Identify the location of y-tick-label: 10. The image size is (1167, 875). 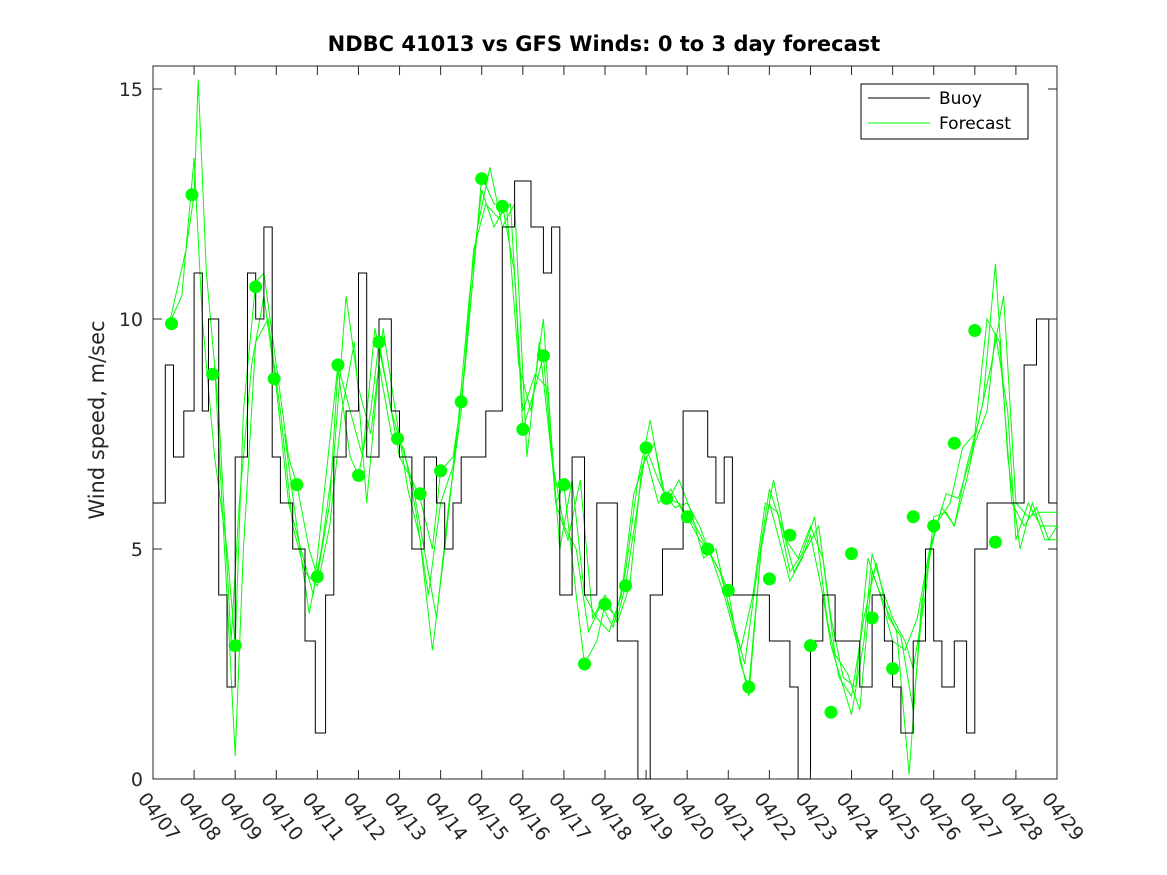
(131, 320).